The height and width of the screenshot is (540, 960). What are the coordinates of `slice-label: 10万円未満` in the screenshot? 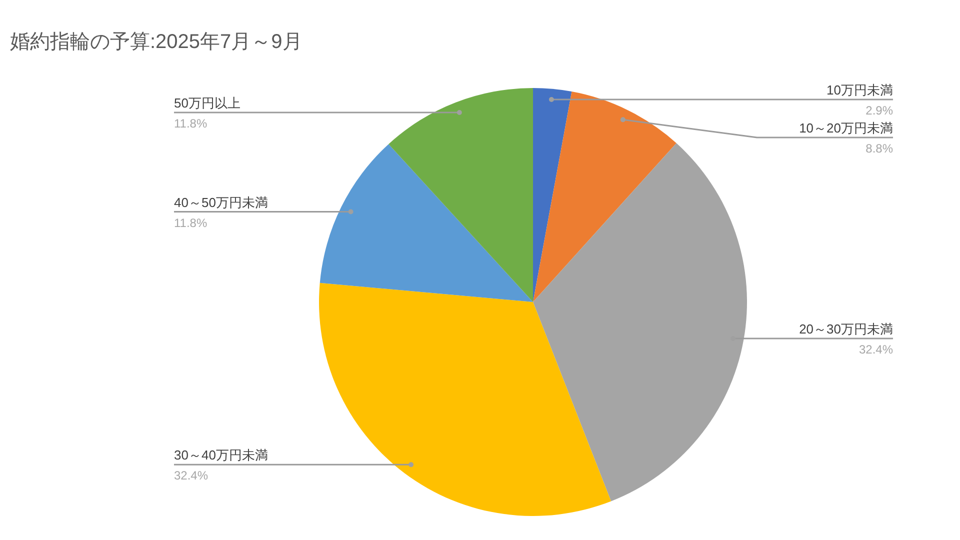 It's located at (859, 90).